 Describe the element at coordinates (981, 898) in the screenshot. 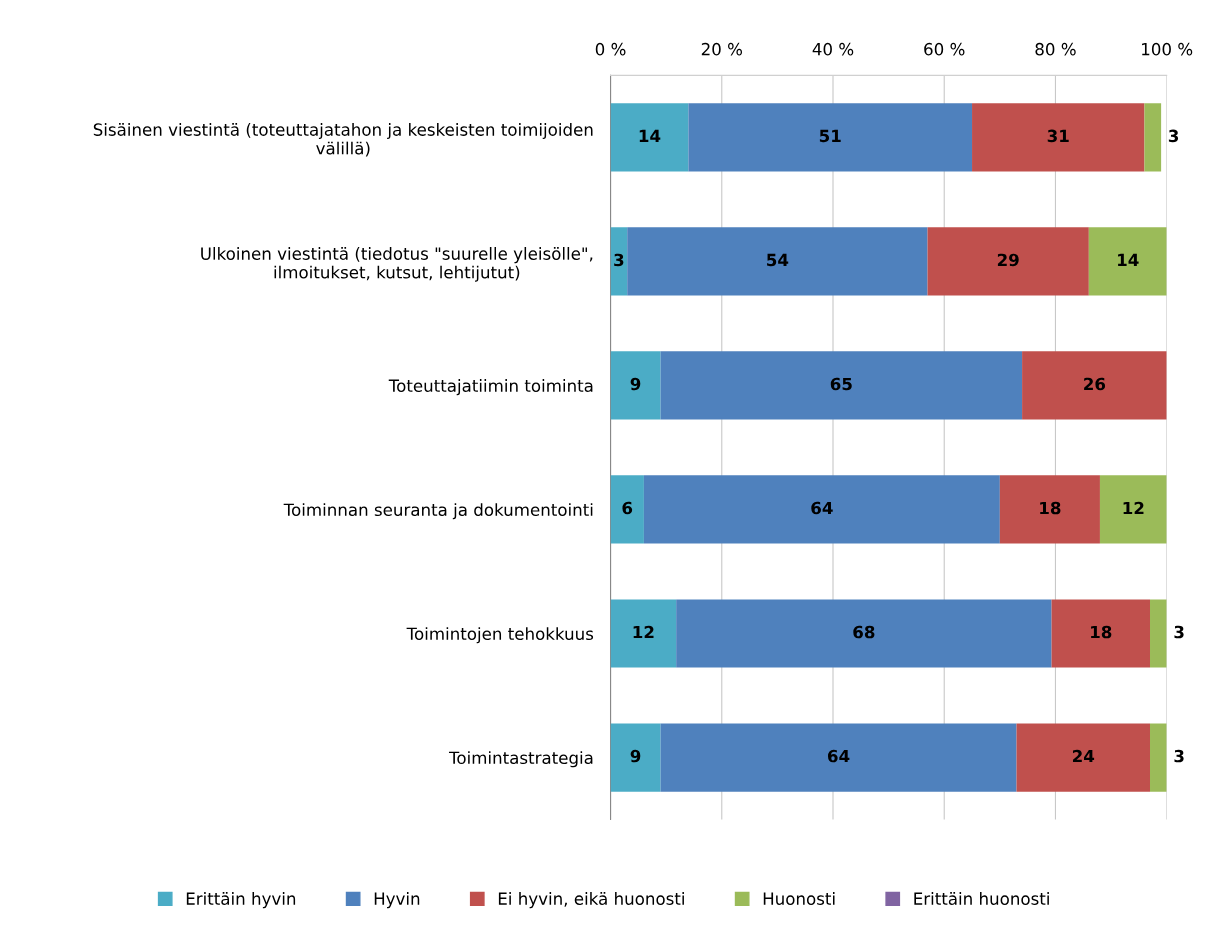

I see `legend-label: Erittäin huonosti` at that location.